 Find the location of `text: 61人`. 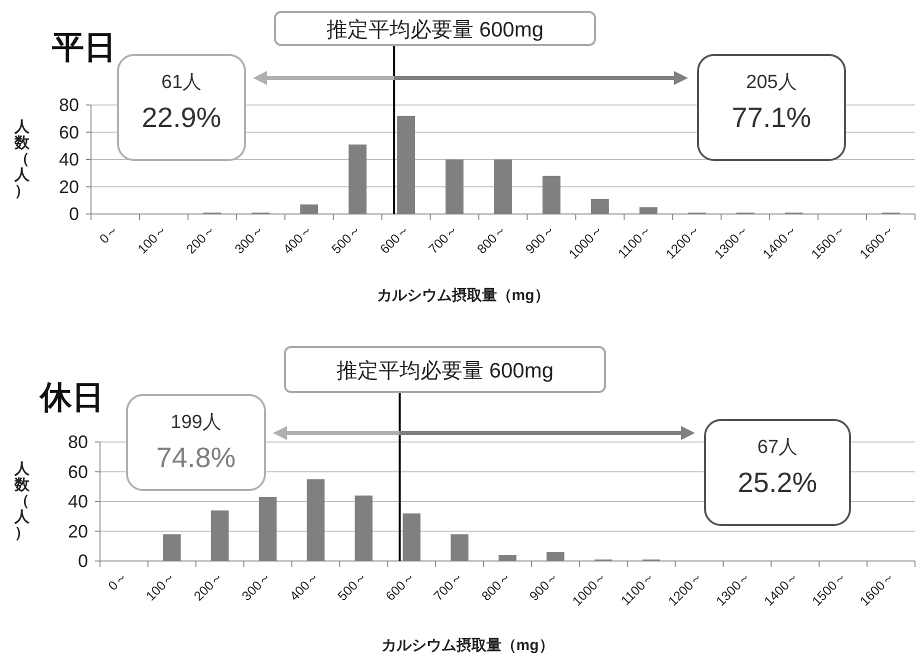

text: 61人 is located at coordinates (181, 82).